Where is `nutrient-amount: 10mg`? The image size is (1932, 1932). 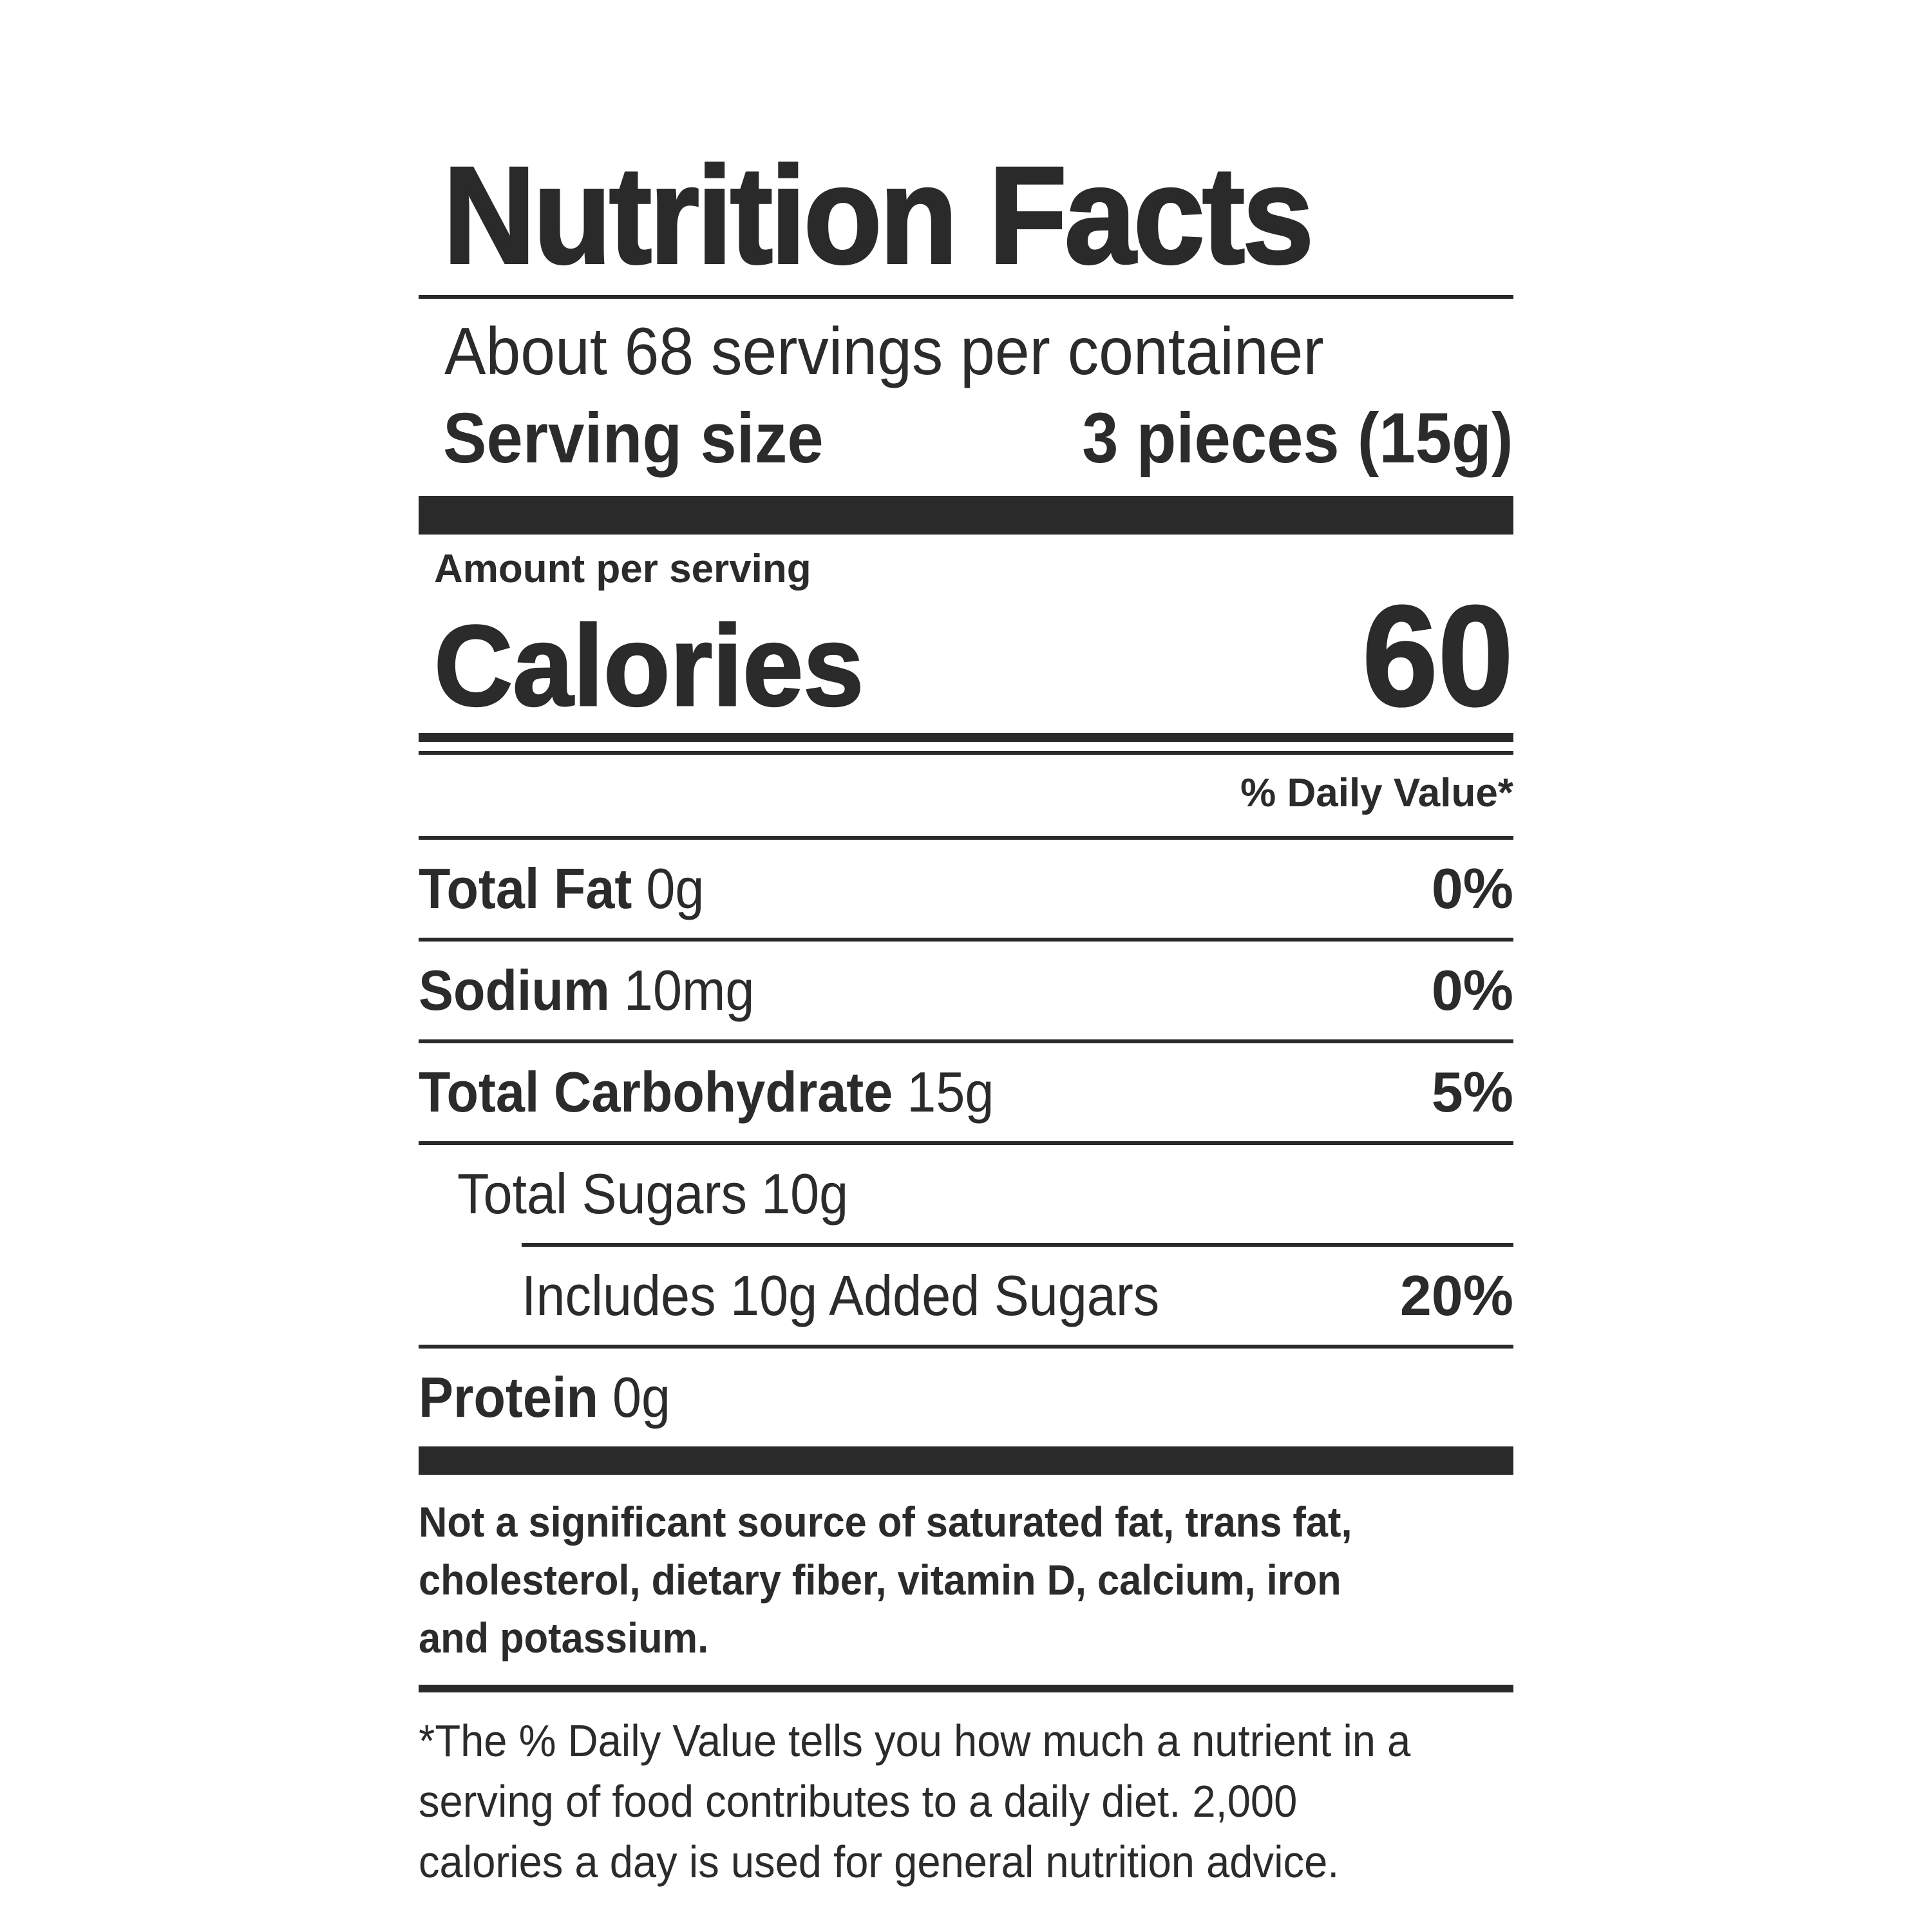
nutrient-amount: 10mg is located at coordinates (689, 990).